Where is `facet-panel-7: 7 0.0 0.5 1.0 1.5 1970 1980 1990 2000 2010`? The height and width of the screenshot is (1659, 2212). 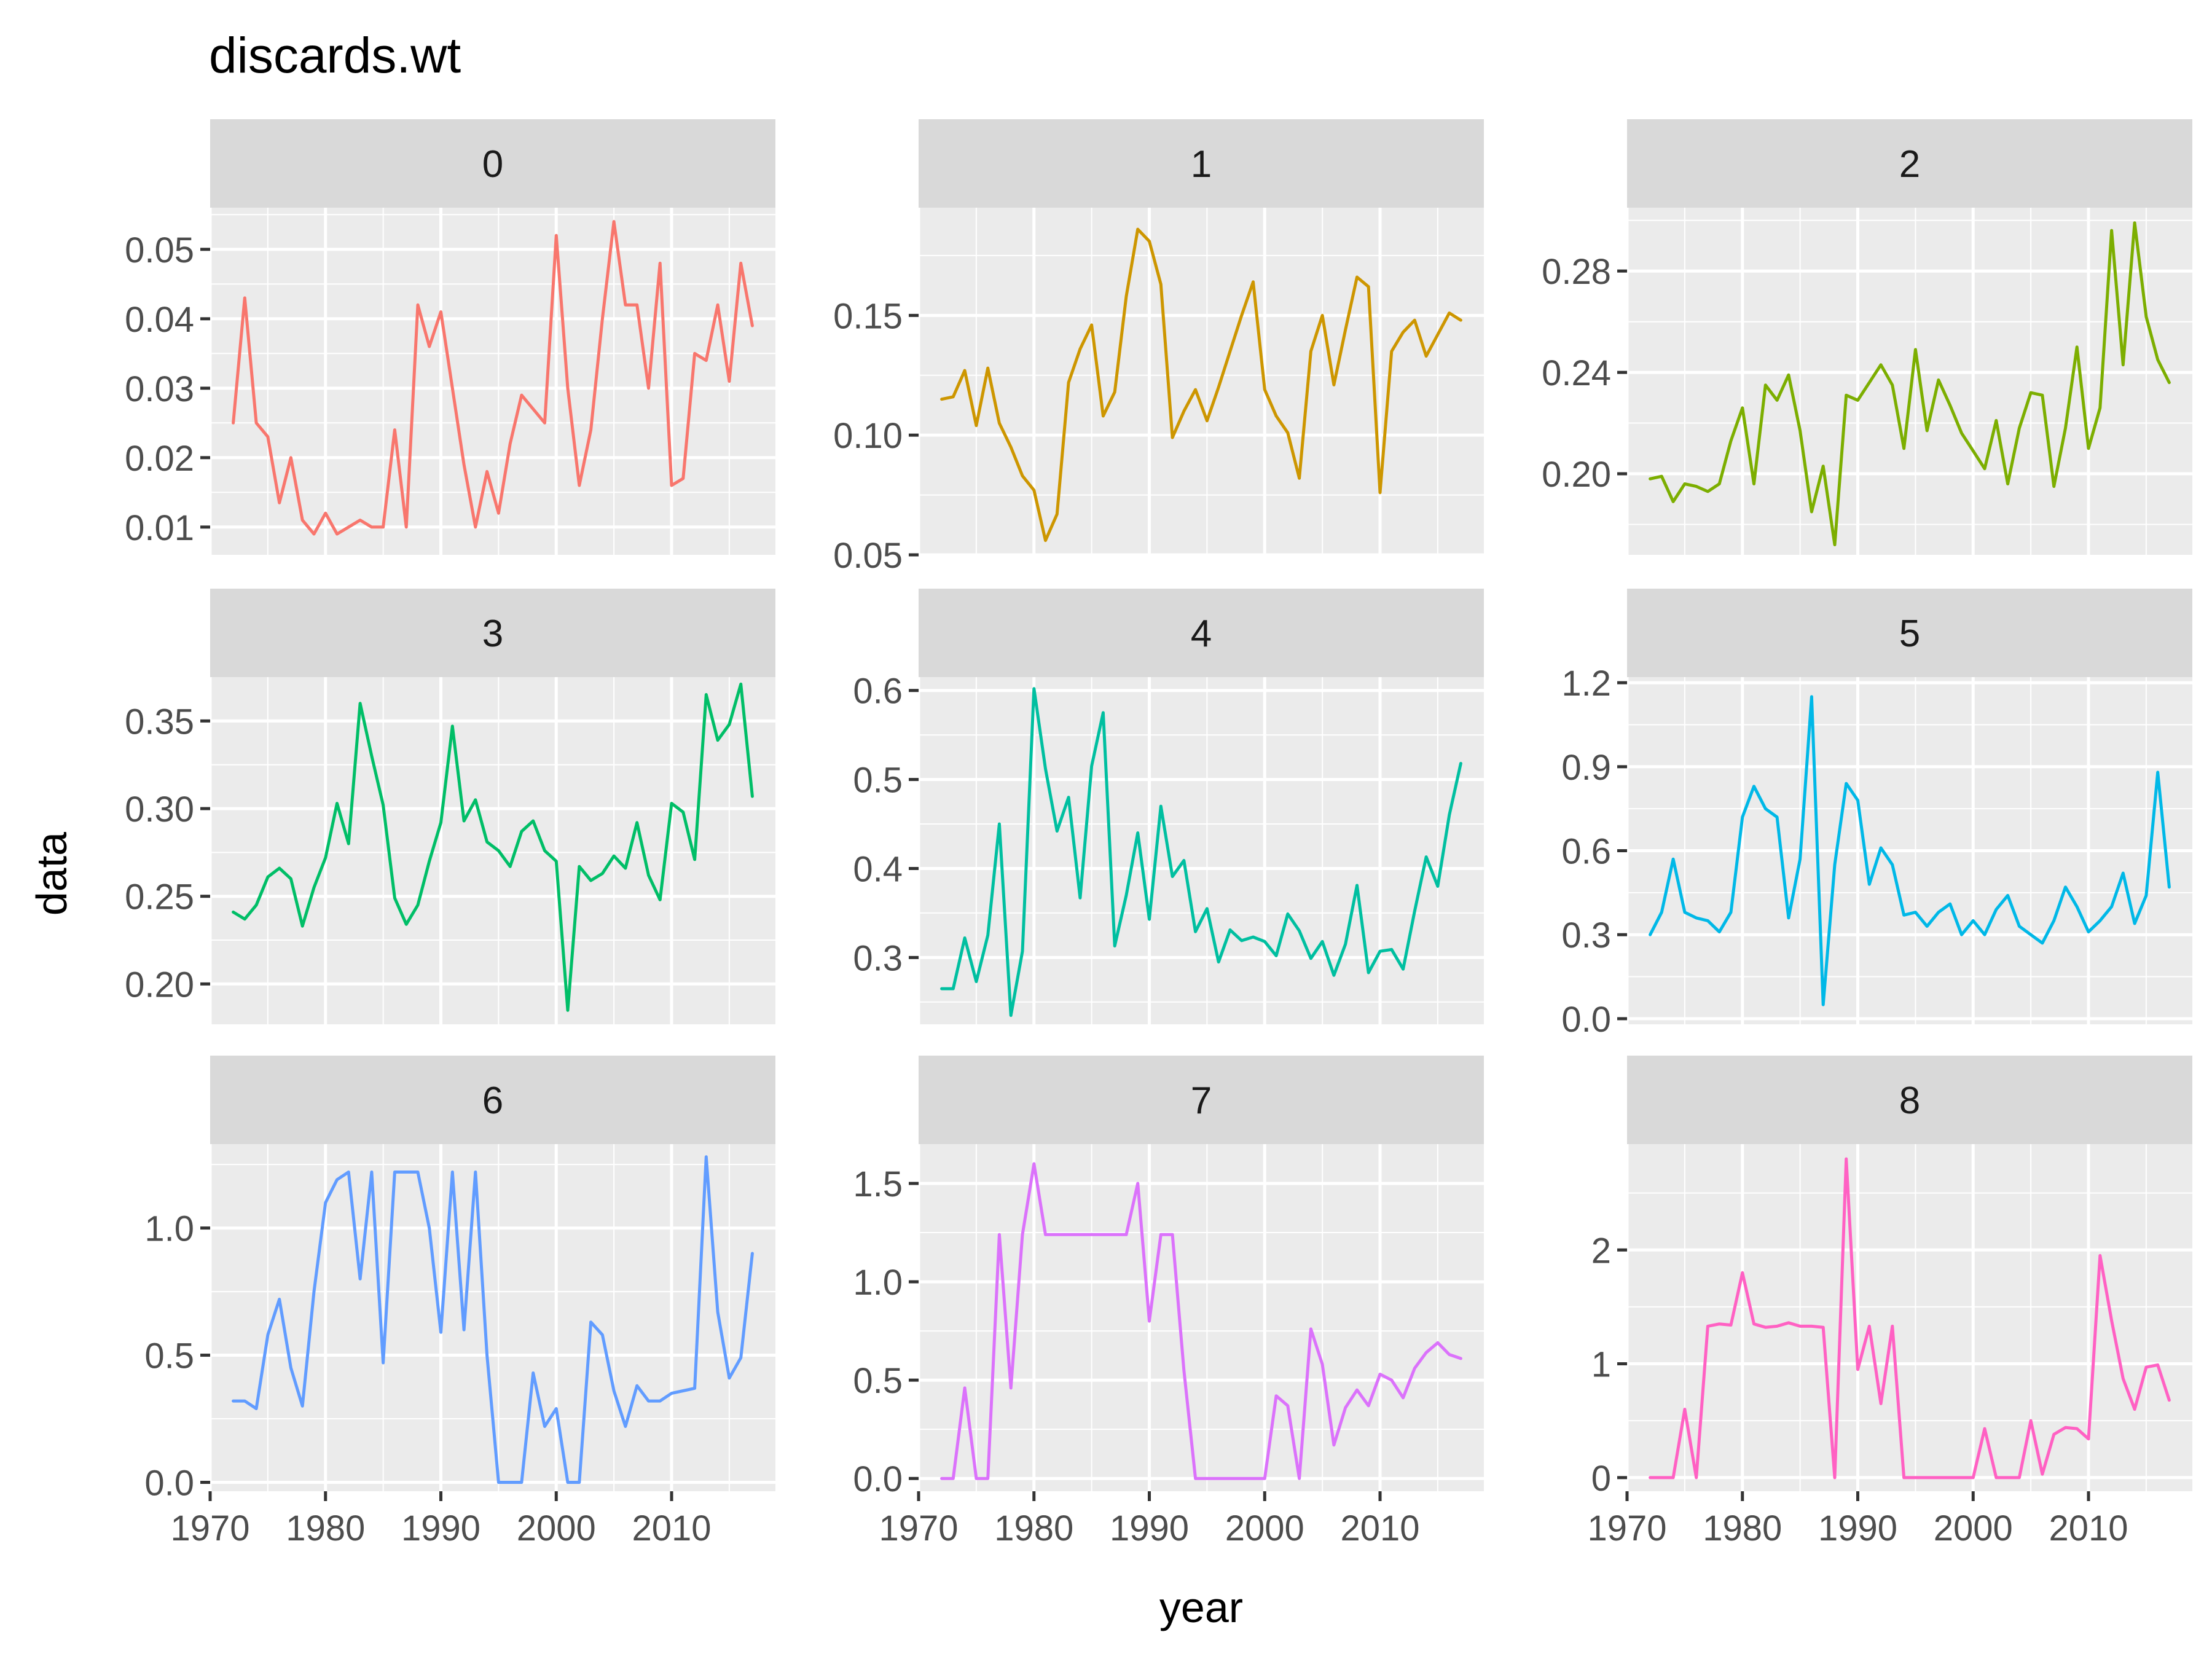
facet-panel-7: 7 0.0 0.5 1.0 1.5 1970 1980 1990 2000 2010 is located at coordinates (1168, 1302).